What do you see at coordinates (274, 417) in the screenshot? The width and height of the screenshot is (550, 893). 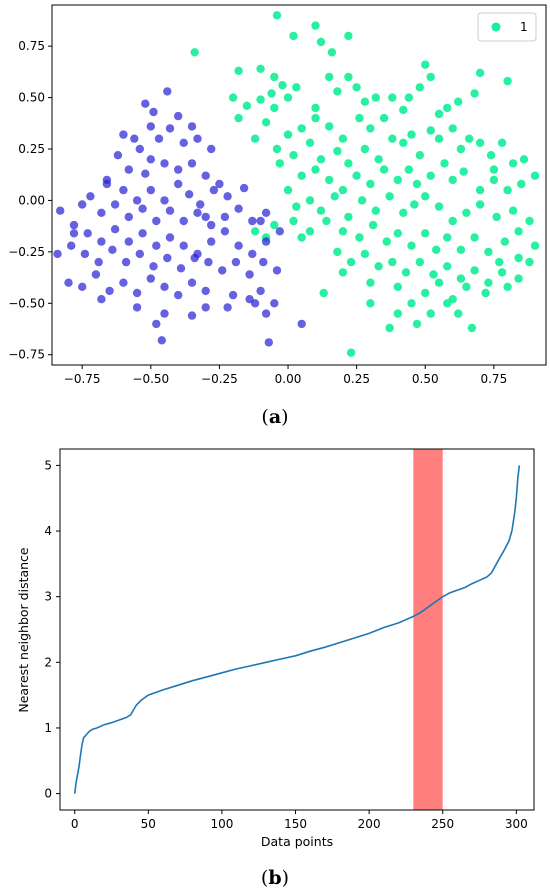 I see `caption-a: (a)` at bounding box center [274, 417].